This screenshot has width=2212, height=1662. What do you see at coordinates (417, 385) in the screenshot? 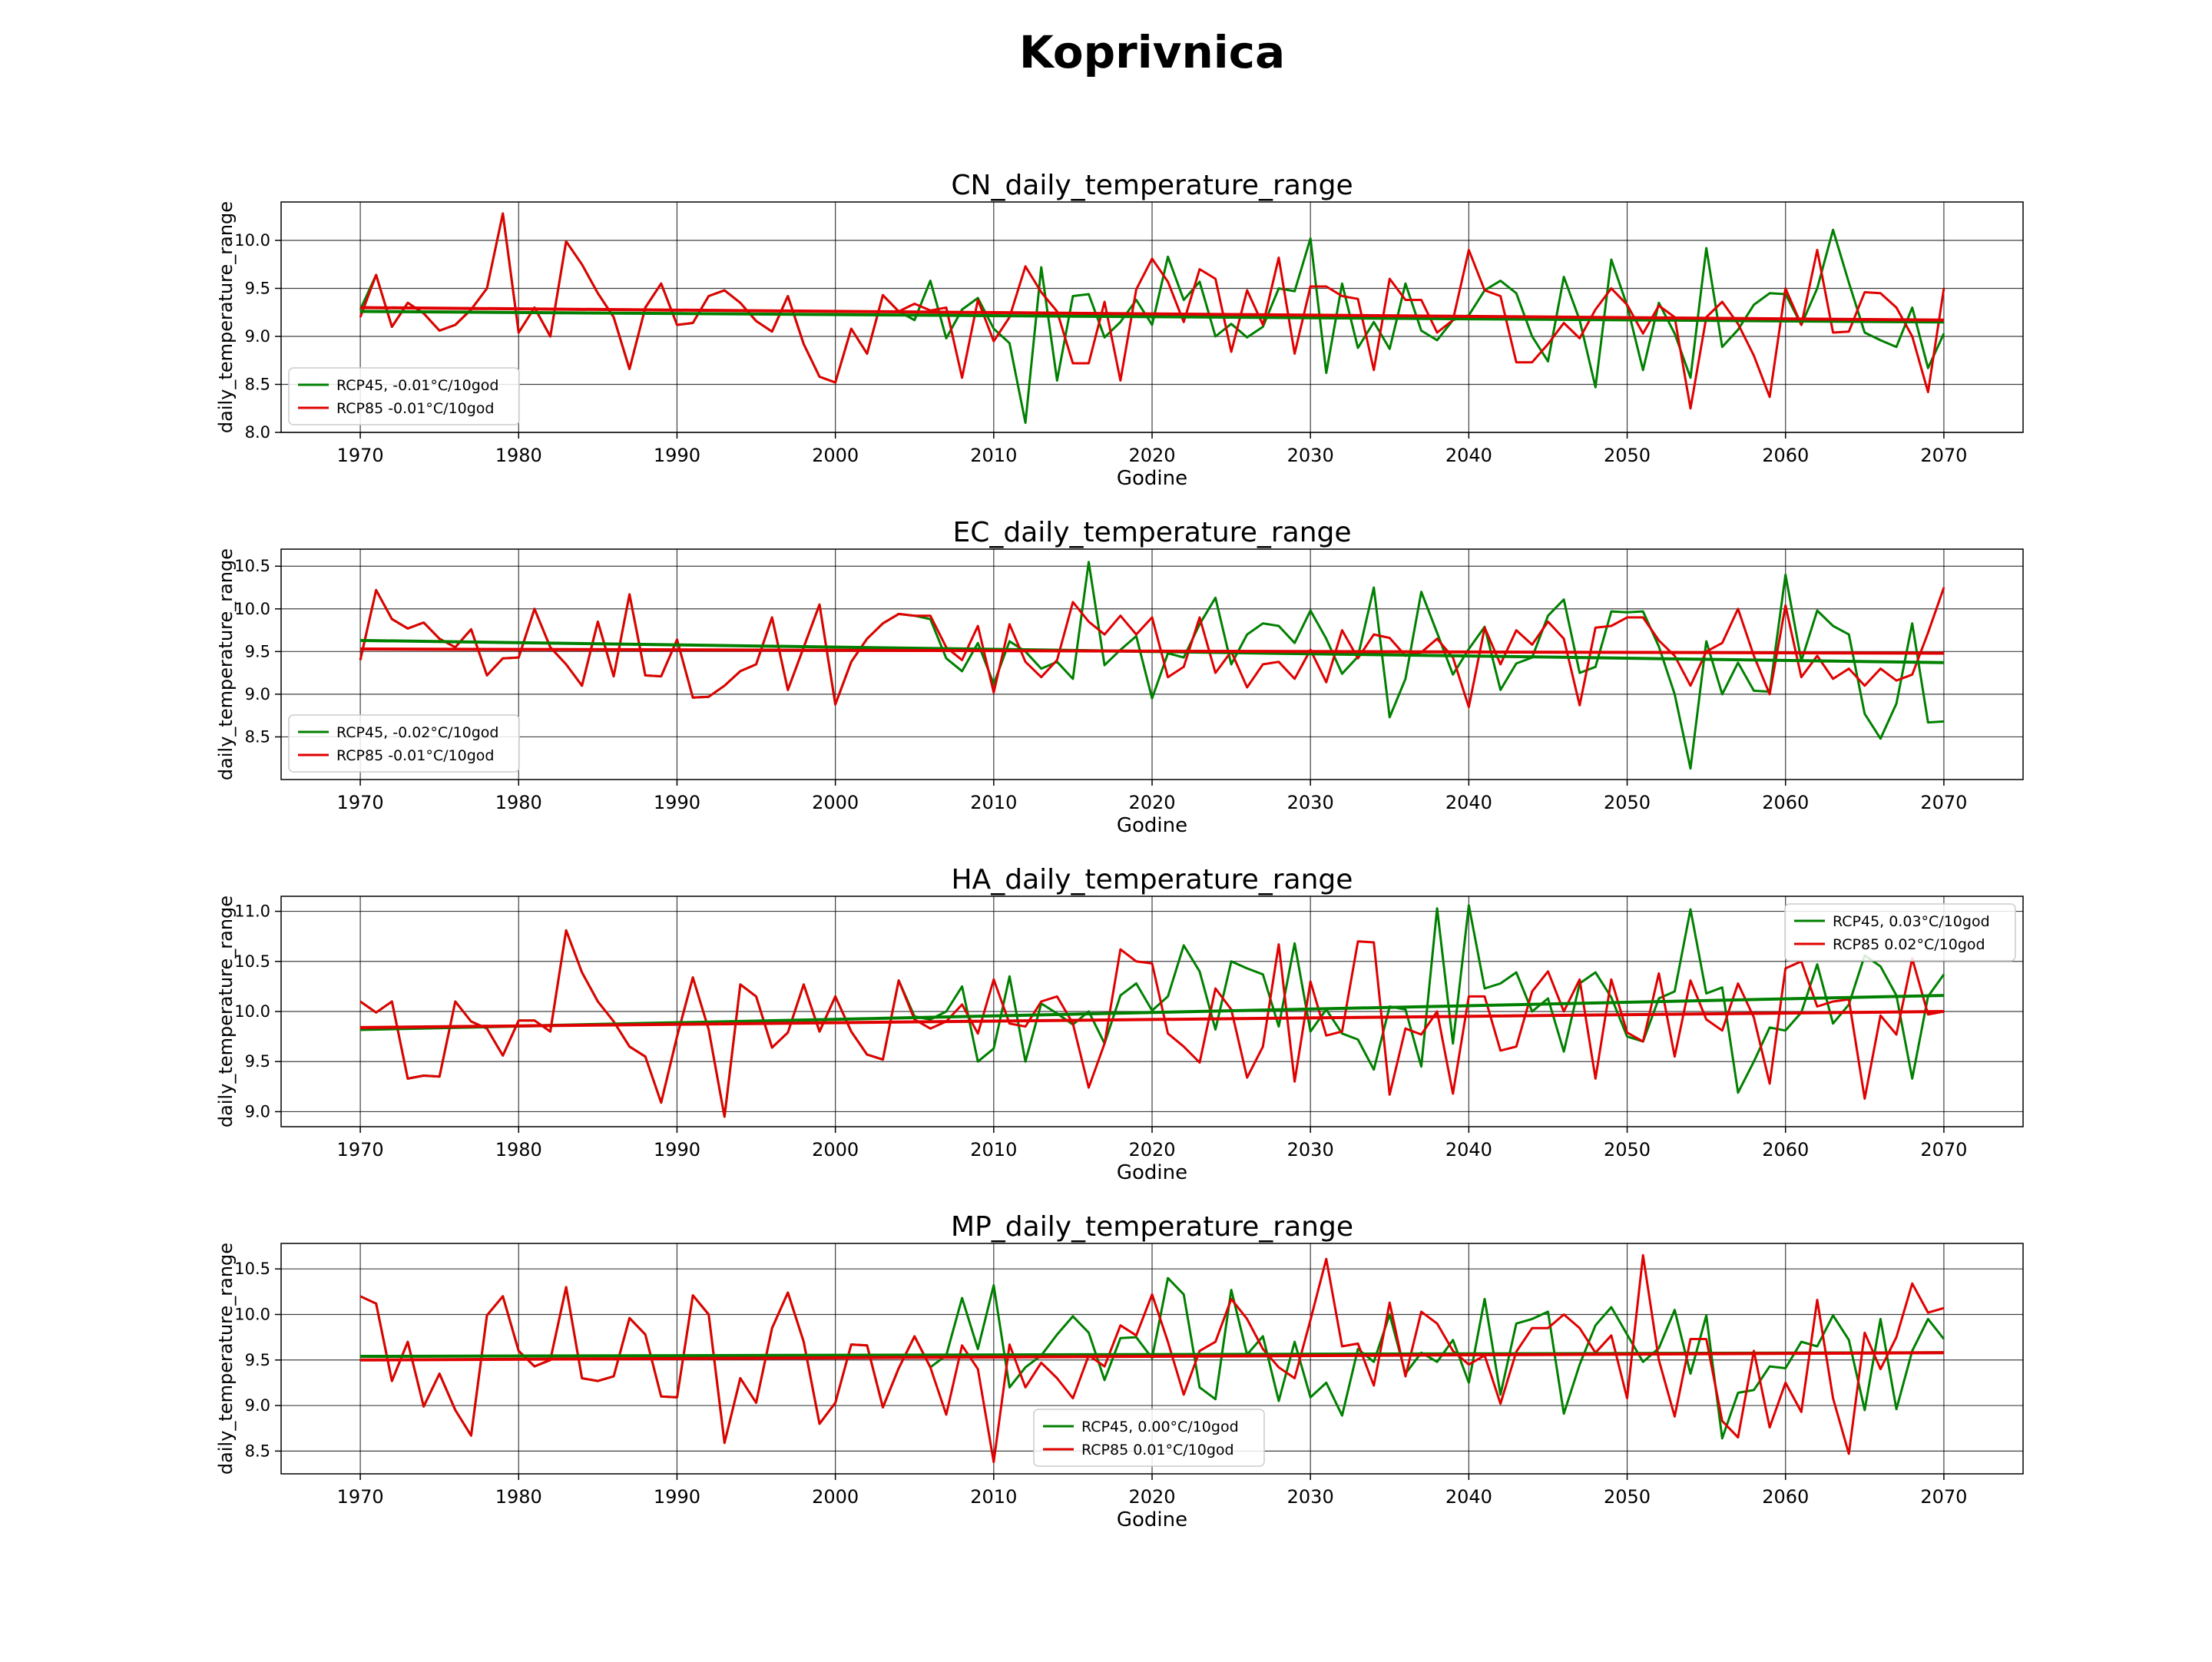
I see `legend-label-0: RCP45, -0.01°C/10god` at bounding box center [417, 385].